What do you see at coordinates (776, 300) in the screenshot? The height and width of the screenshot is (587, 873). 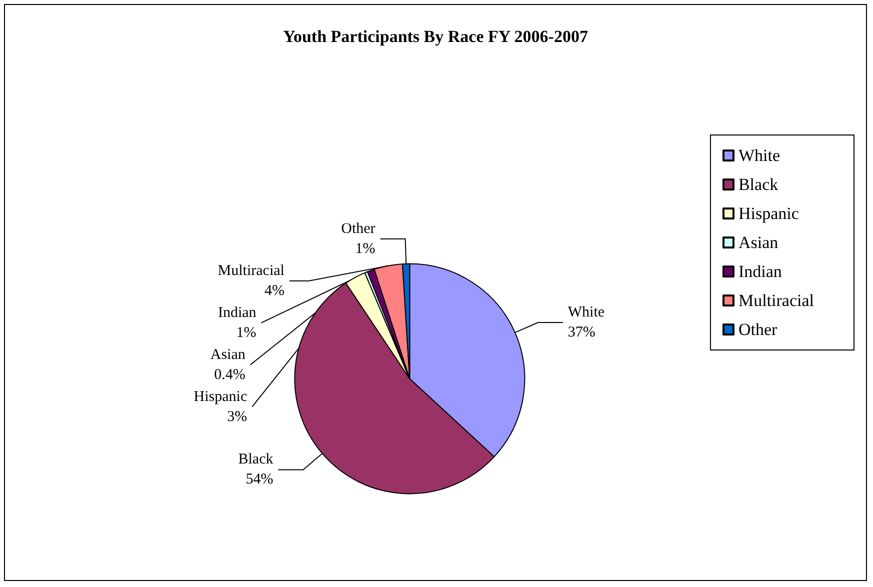 I see `legend-label: Multiracial` at bounding box center [776, 300].